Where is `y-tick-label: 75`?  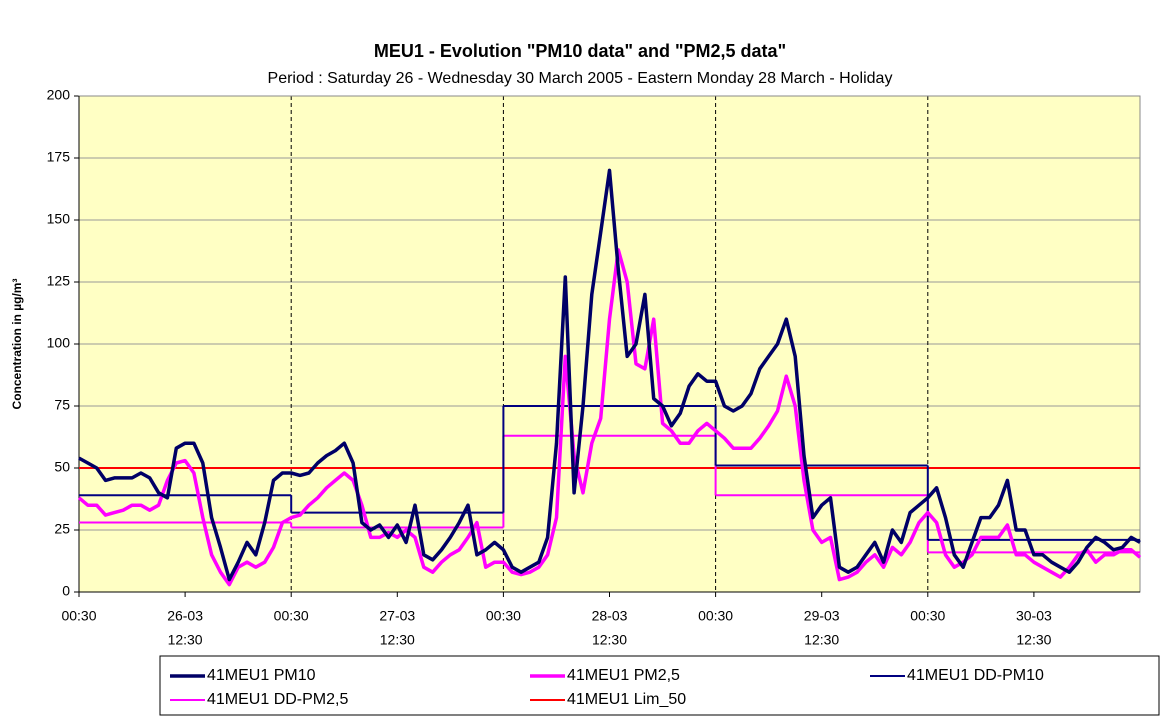
y-tick-label: 75 is located at coordinates (62, 405).